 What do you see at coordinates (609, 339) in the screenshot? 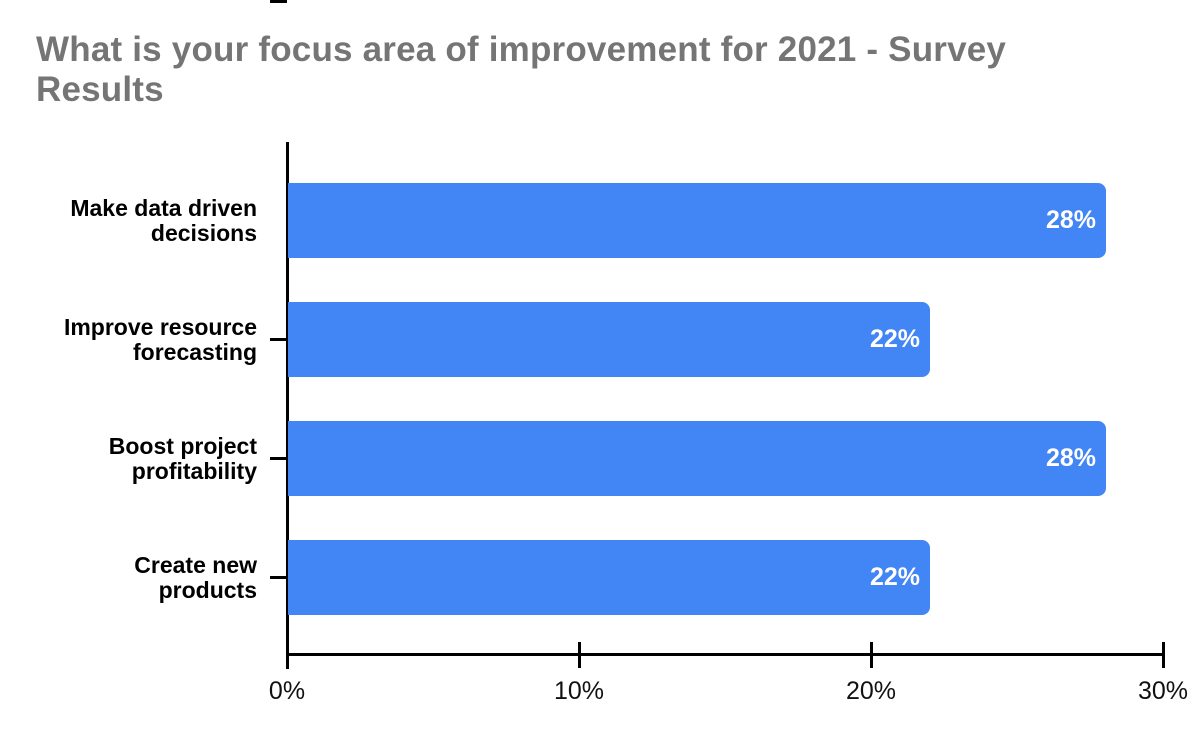
I see `bar-improve-resource-forecasting: 22%` at bounding box center [609, 339].